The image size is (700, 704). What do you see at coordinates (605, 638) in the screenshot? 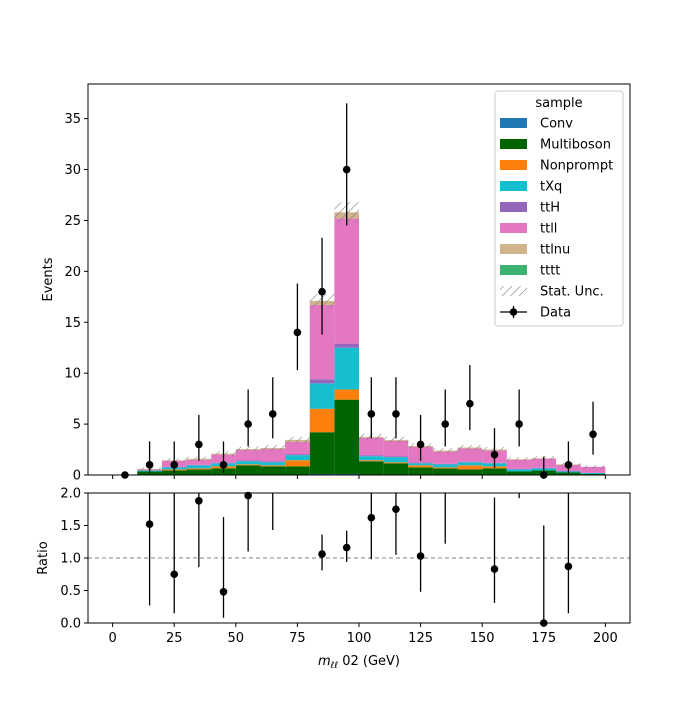
I see `ratio-x-tick-label-8: 200` at bounding box center [605, 638].